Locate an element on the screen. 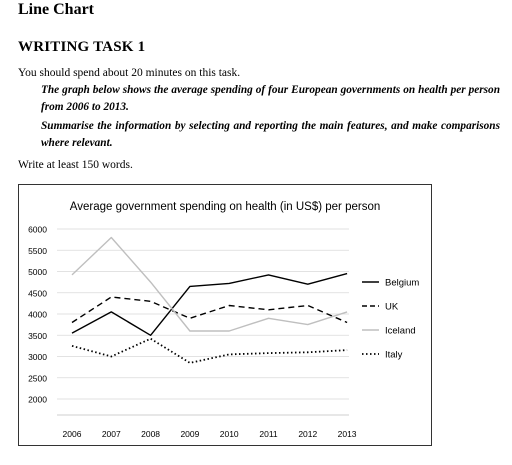 The height and width of the screenshot is (465, 512). y-tick-label: 4000 is located at coordinates (37, 315).